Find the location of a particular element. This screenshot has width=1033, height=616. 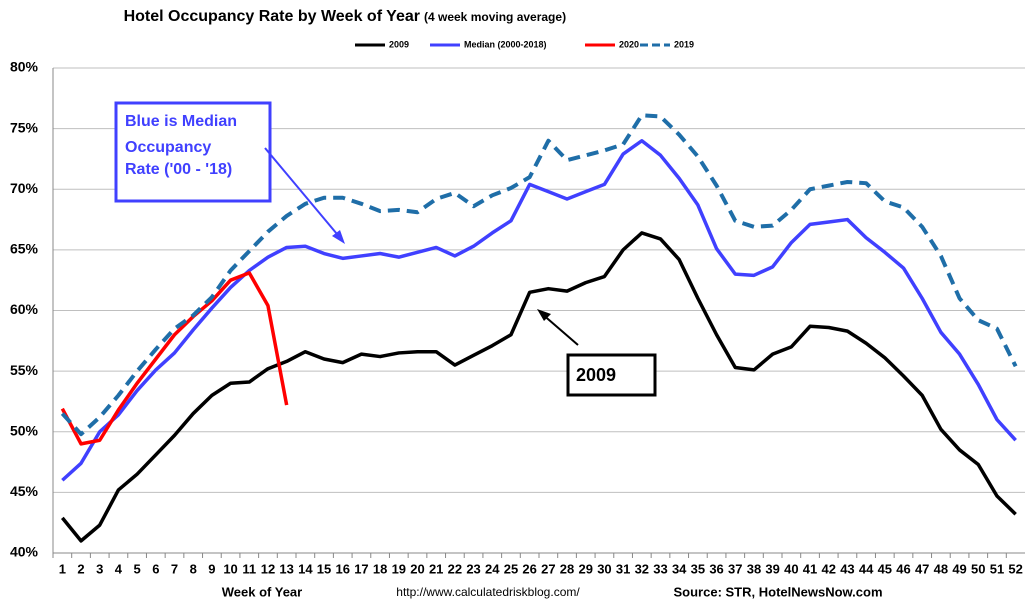

x-tick-label: 38 is located at coordinates (754, 568).